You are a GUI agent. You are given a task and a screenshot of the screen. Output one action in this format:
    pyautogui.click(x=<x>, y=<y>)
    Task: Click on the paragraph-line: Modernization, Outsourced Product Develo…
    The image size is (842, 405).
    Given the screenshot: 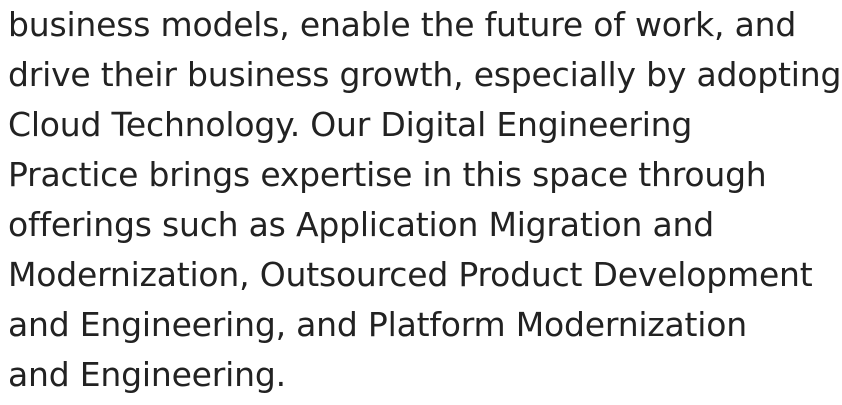 What is the action you would take?
    pyautogui.click(x=410, y=274)
    